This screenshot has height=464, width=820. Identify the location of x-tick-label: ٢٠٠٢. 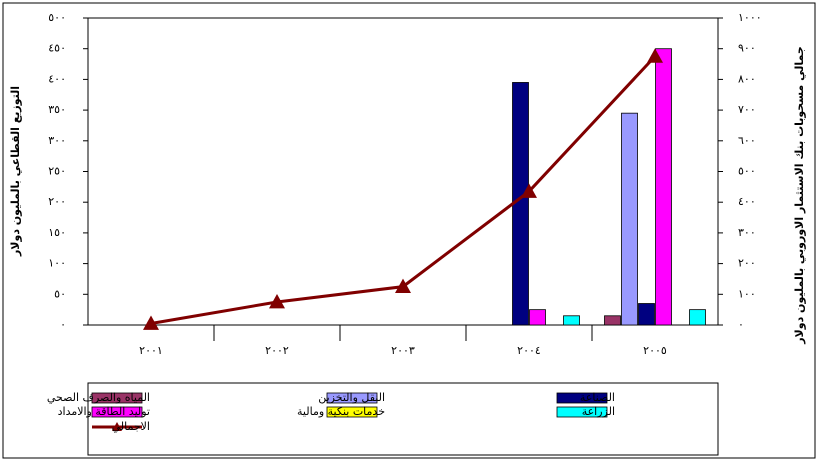
(277, 350).